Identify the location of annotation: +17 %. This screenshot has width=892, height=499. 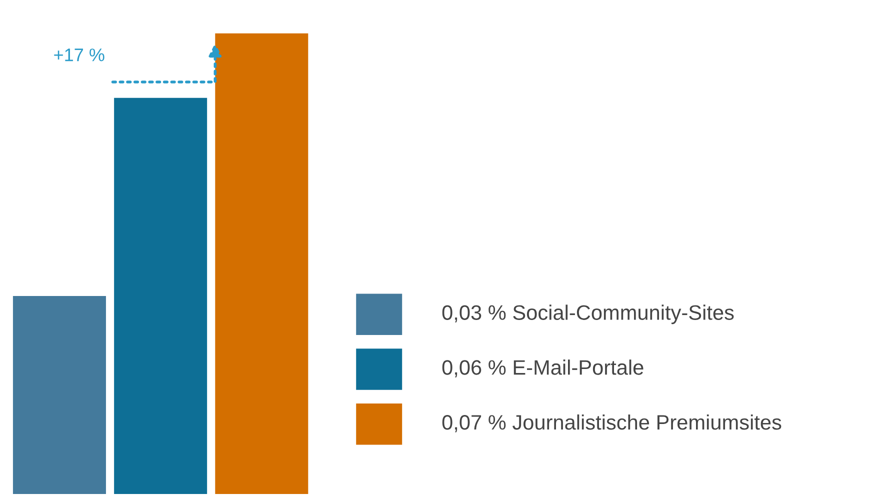
(79, 55).